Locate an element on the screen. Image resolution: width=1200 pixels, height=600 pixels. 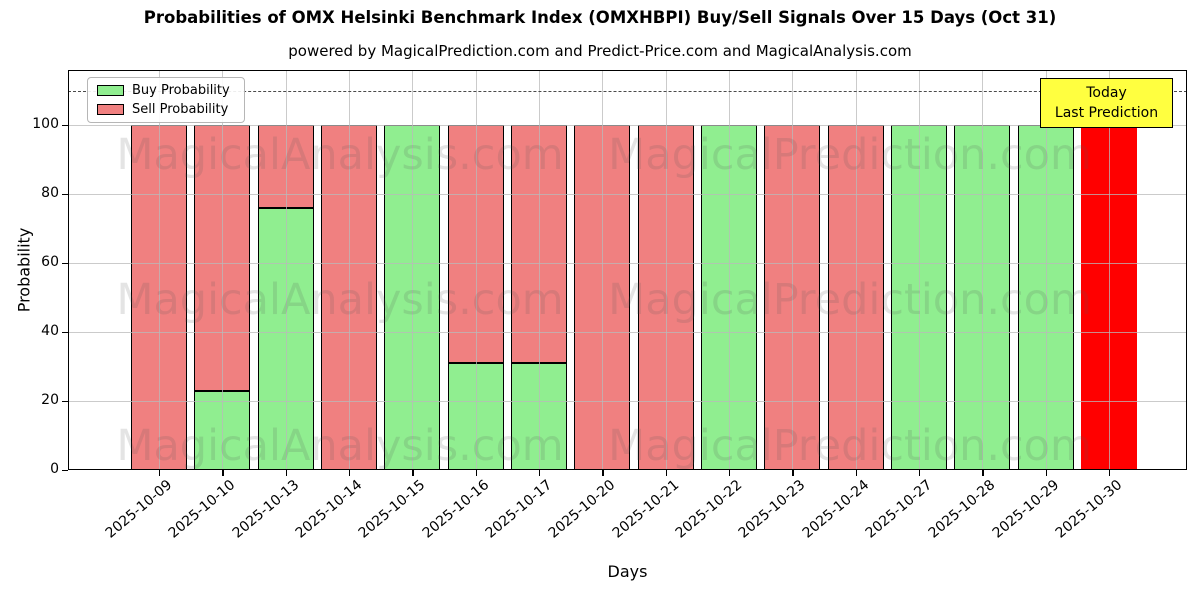
legend-label-sell: Sell Probability is located at coordinates (180, 109).